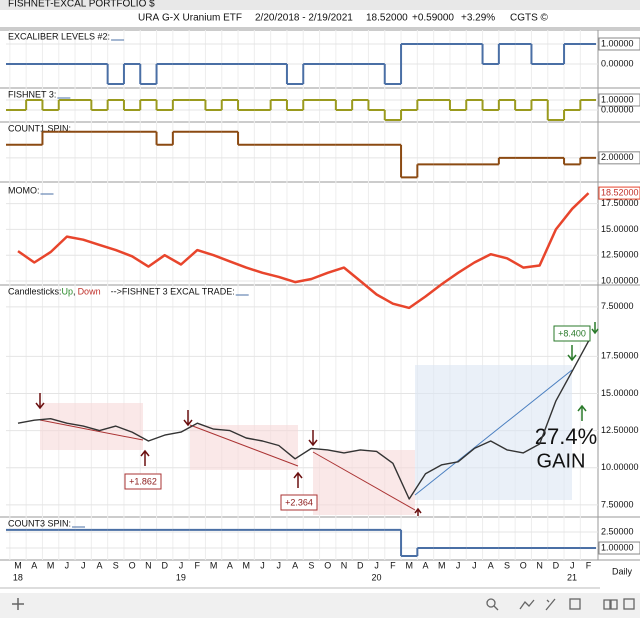 The width and height of the screenshot is (640, 618). Describe the element at coordinates (610, 604) in the screenshot. I see `book-button` at that location.